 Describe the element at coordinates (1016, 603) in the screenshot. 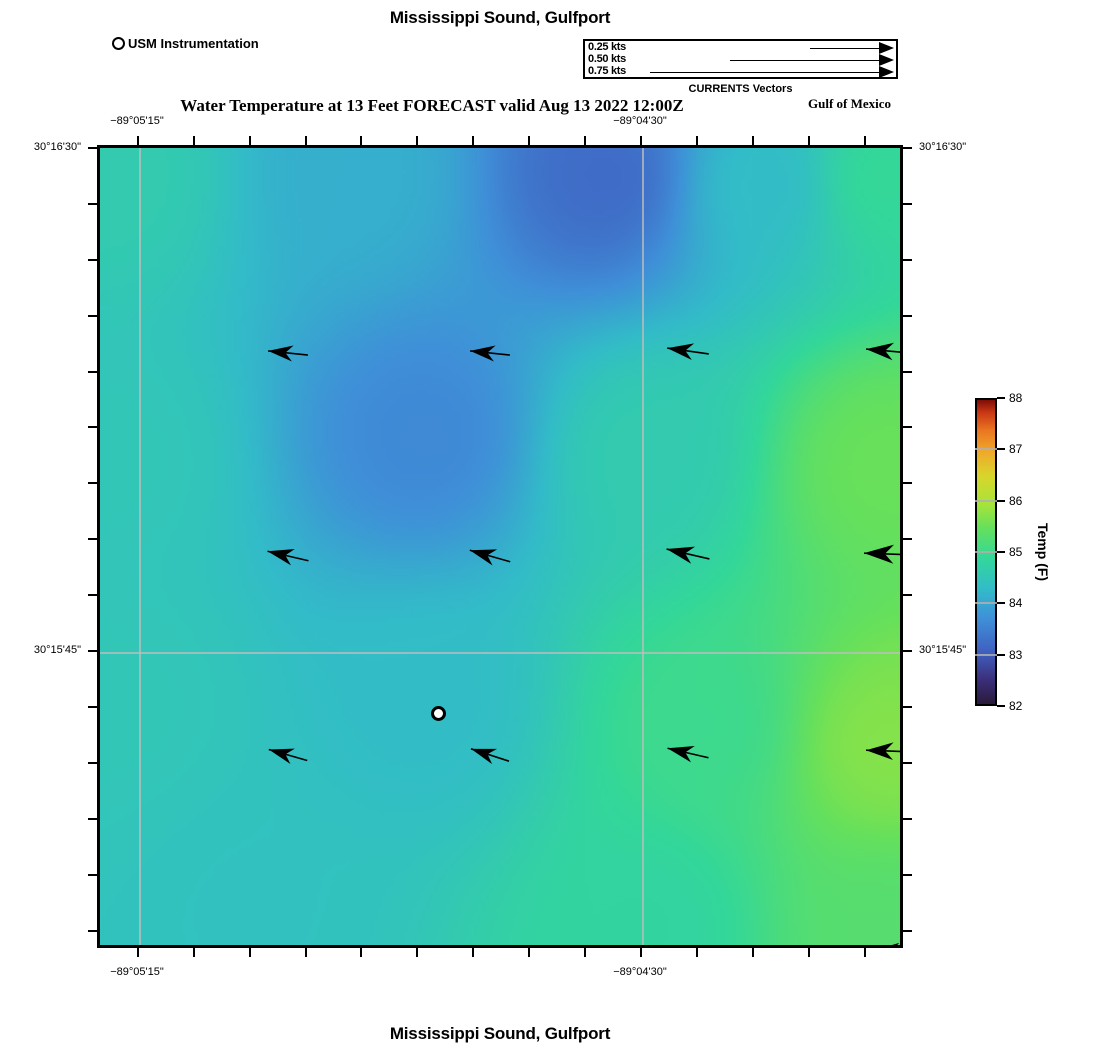

I see `colorbar-tick-label: 84` at that location.